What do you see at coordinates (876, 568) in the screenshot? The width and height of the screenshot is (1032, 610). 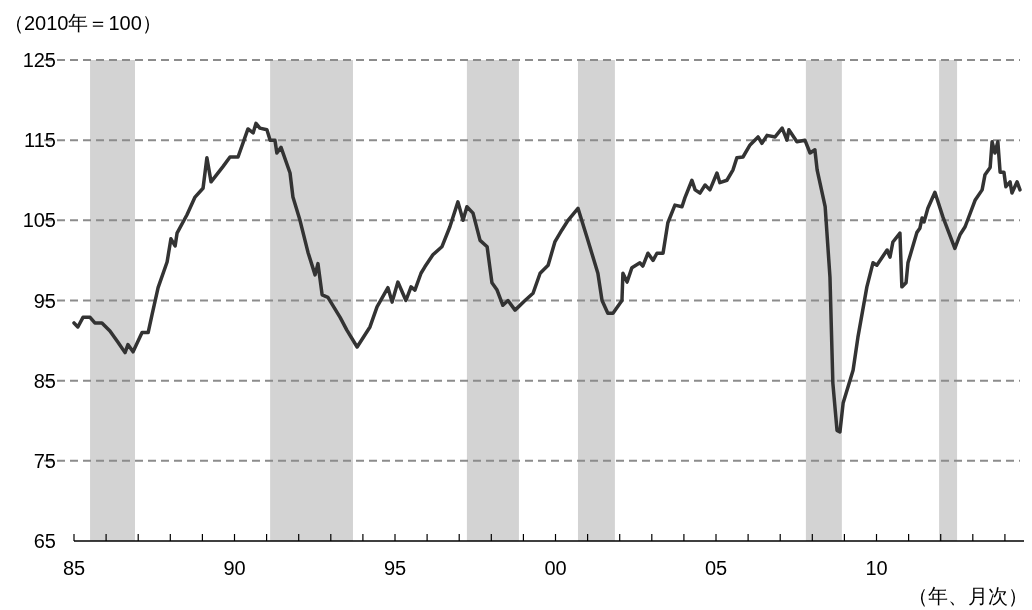 I see `x-tick-label: 10` at bounding box center [876, 568].